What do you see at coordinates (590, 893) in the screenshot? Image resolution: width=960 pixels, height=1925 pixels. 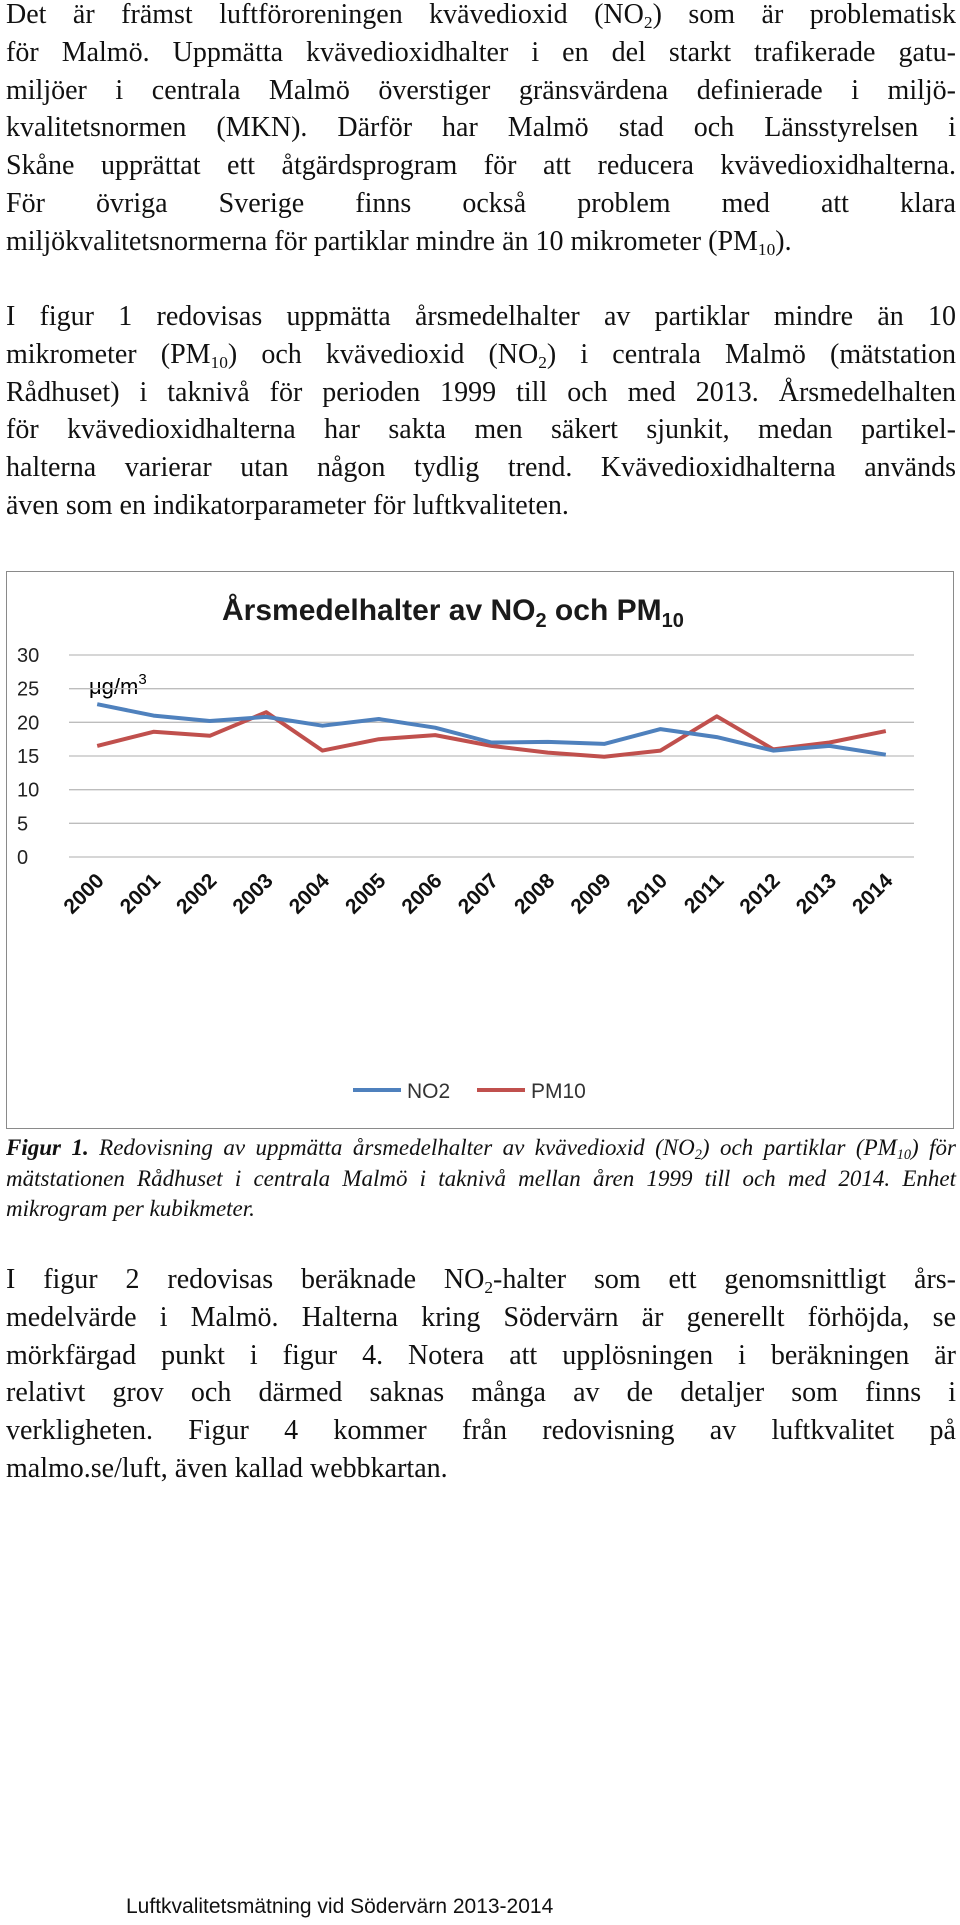 I see `x-tick-label: 2009` at bounding box center [590, 893].